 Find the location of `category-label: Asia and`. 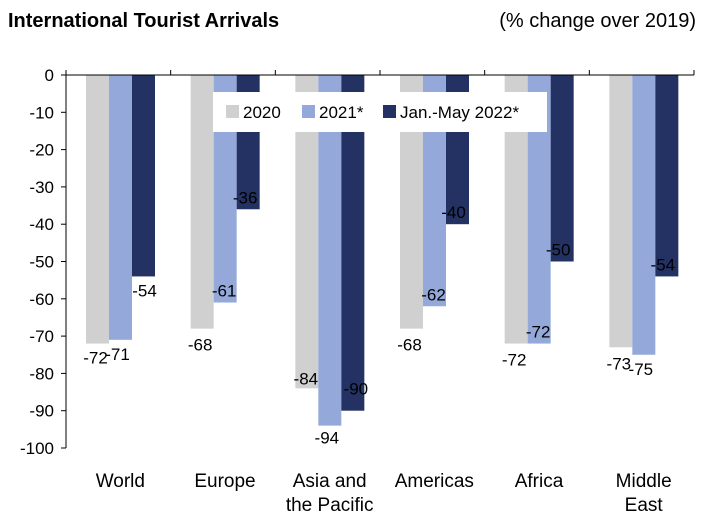

category-label: Asia and is located at coordinates (330, 481).